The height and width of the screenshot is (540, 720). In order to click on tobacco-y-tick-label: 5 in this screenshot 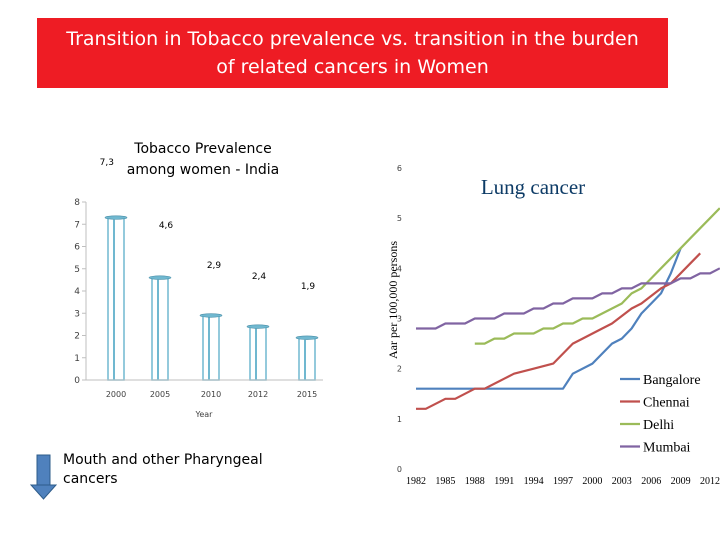, I will do `click(77, 270)`.